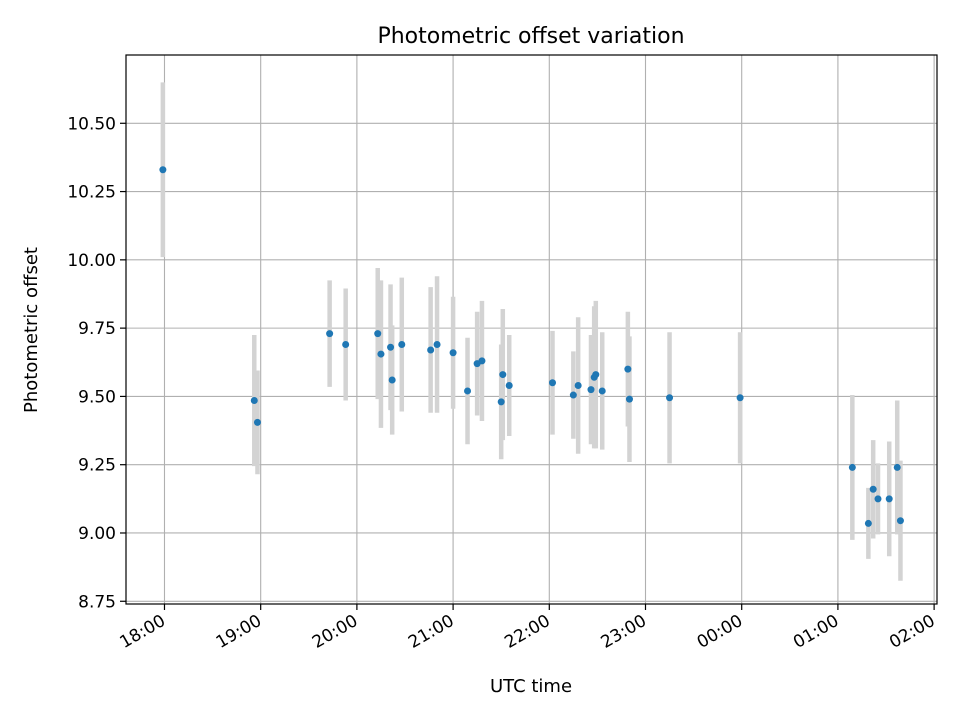 The width and height of the screenshot is (960, 720). What do you see at coordinates (96, 363) in the screenshot?
I see `y-axis-ticks: 8.75 9.00 9.25 9.50 9.75 10.00 10.25 10.50` at bounding box center [96, 363].